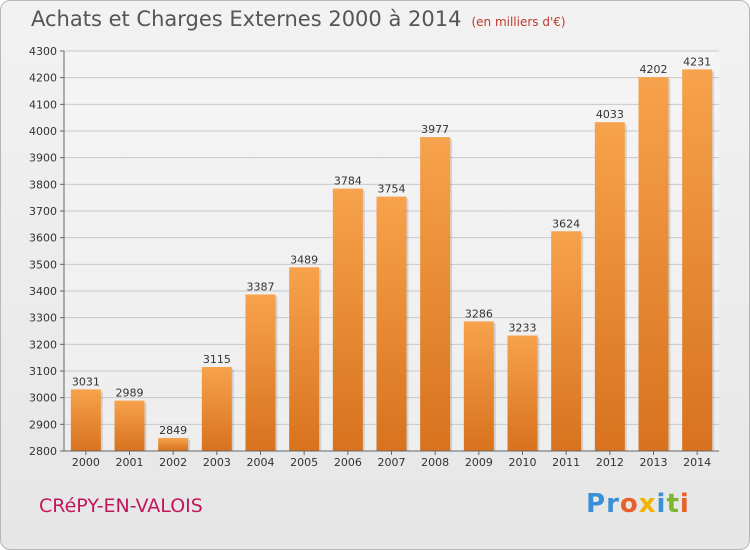 This screenshot has height=550, width=750. Describe the element at coordinates (121, 506) in the screenshot. I see `place-name: CRéPY-EN-VALOIS` at that location.